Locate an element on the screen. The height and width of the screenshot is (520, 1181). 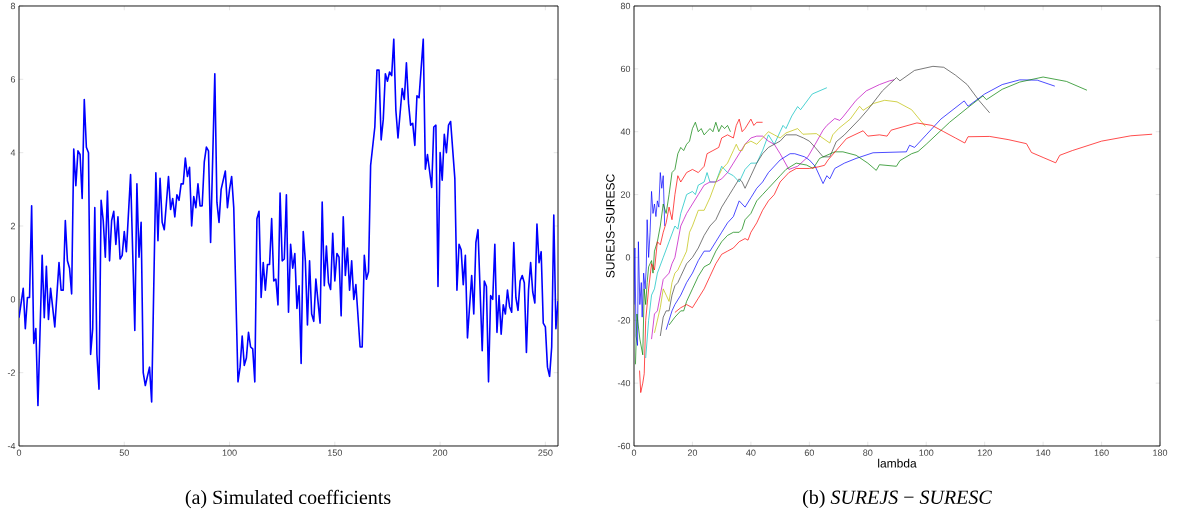
x-axis-title: lambda is located at coordinates (897, 463).